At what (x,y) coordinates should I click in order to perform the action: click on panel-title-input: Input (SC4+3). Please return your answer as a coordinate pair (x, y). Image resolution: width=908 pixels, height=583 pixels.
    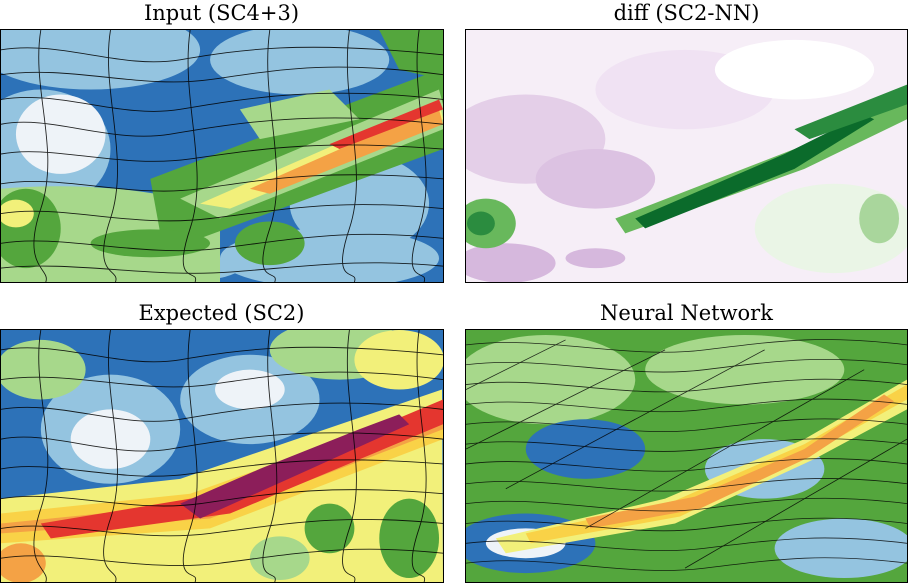
    Looking at the image, I should click on (221, 13).